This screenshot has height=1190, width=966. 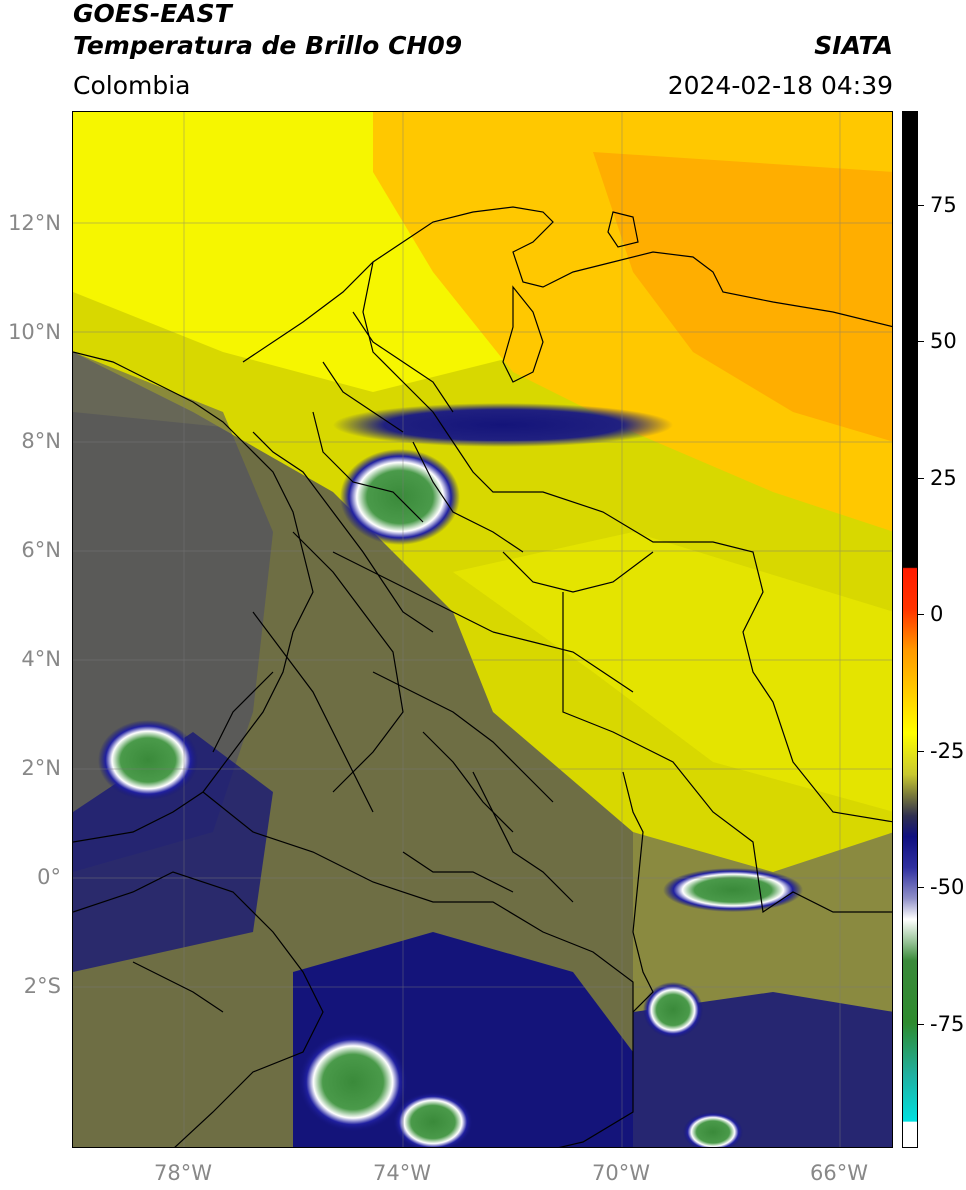 What do you see at coordinates (733, 890) in the screenshot?
I see `storm-cell-east` at bounding box center [733, 890].